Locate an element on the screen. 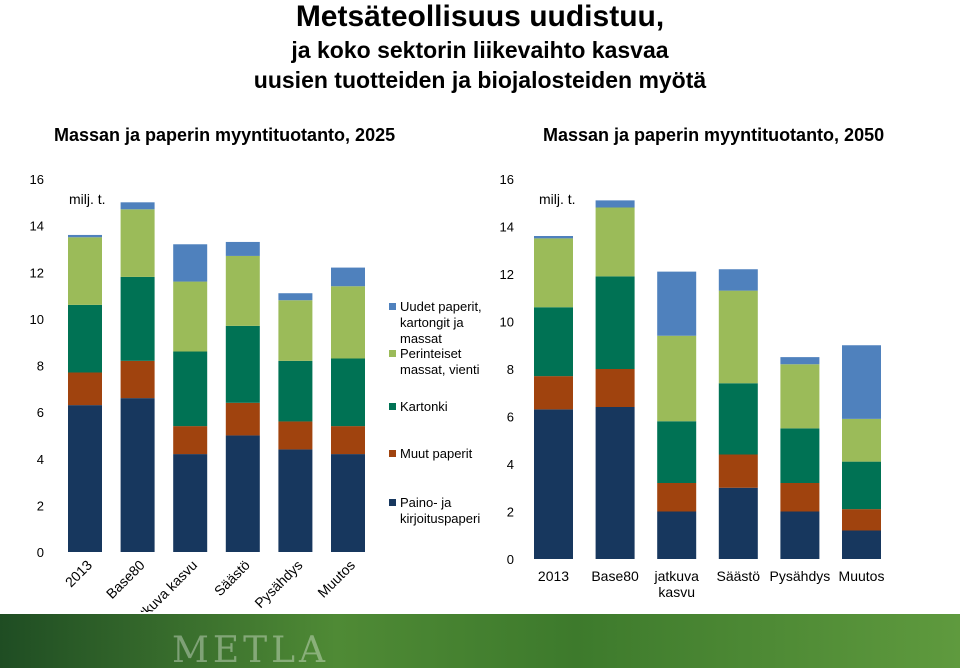  x-tick-label: kasvu is located at coordinates (676, 592).